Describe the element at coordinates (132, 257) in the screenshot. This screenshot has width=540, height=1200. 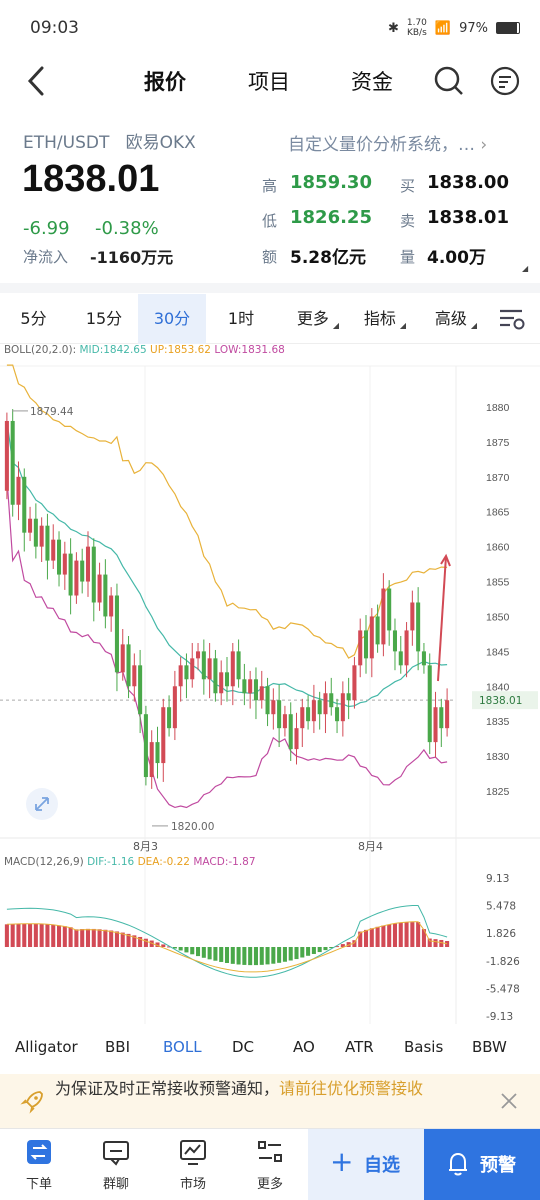
I see `net-inflow-value: -1160万元` at that location.